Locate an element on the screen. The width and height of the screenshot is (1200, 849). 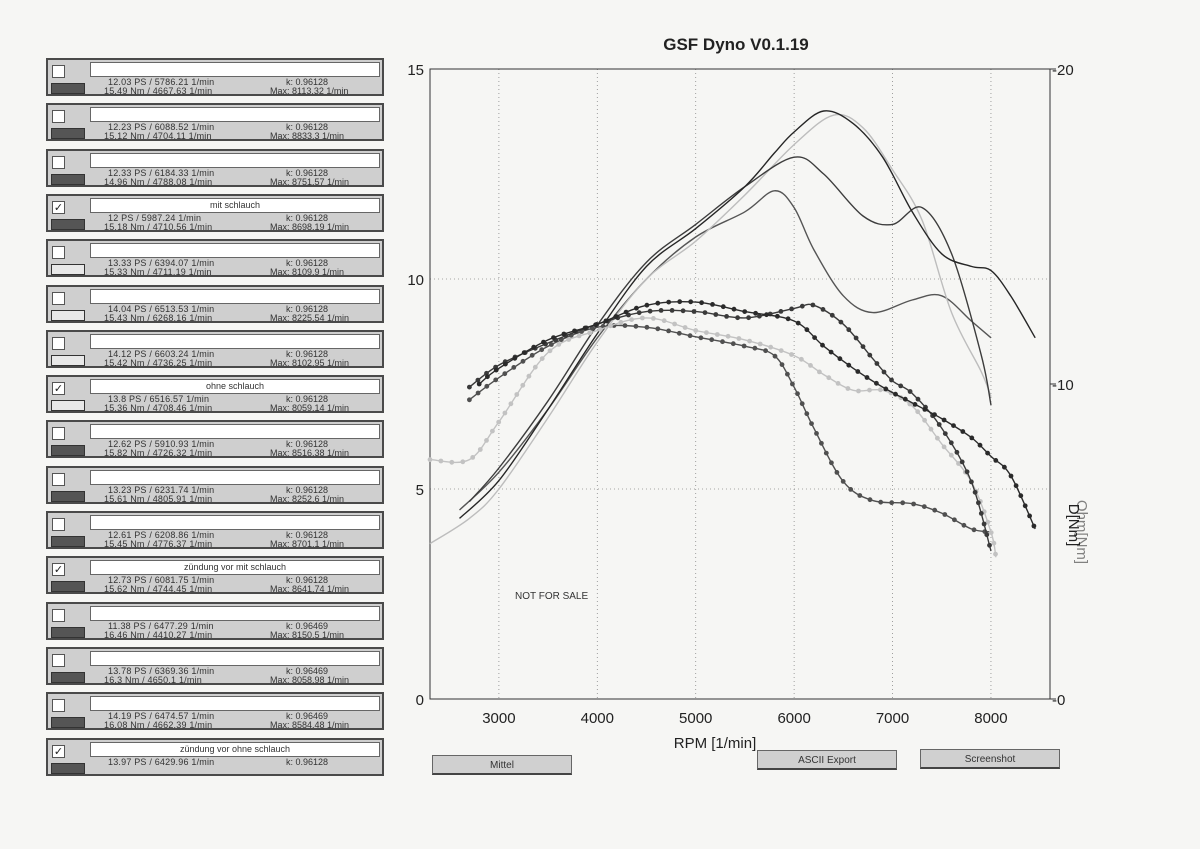
run-name-field: zündung vor mit schlauch is located at coordinates (235, 568).